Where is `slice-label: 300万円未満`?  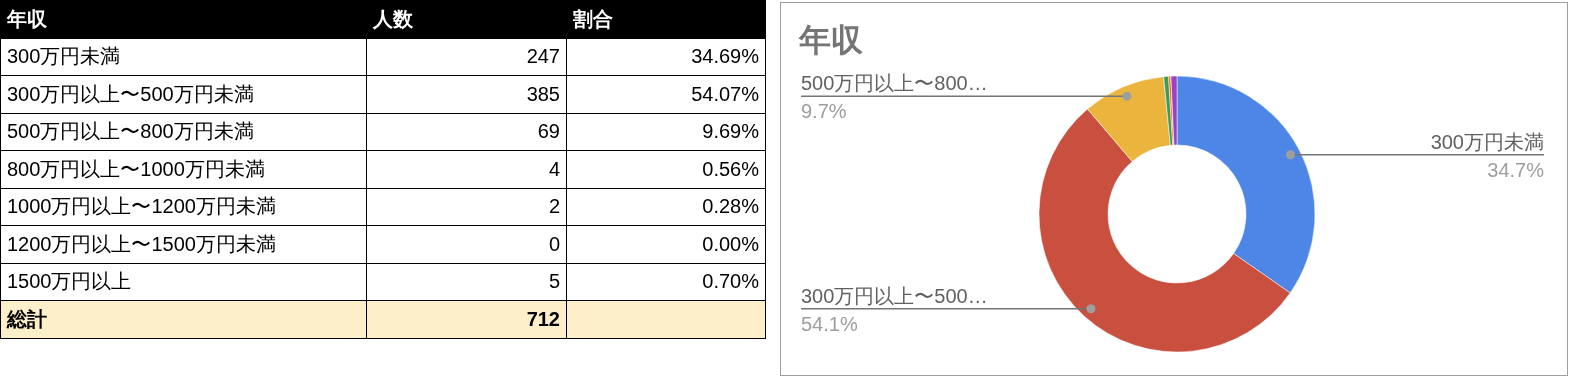 slice-label: 300万円未満 is located at coordinates (1487, 141).